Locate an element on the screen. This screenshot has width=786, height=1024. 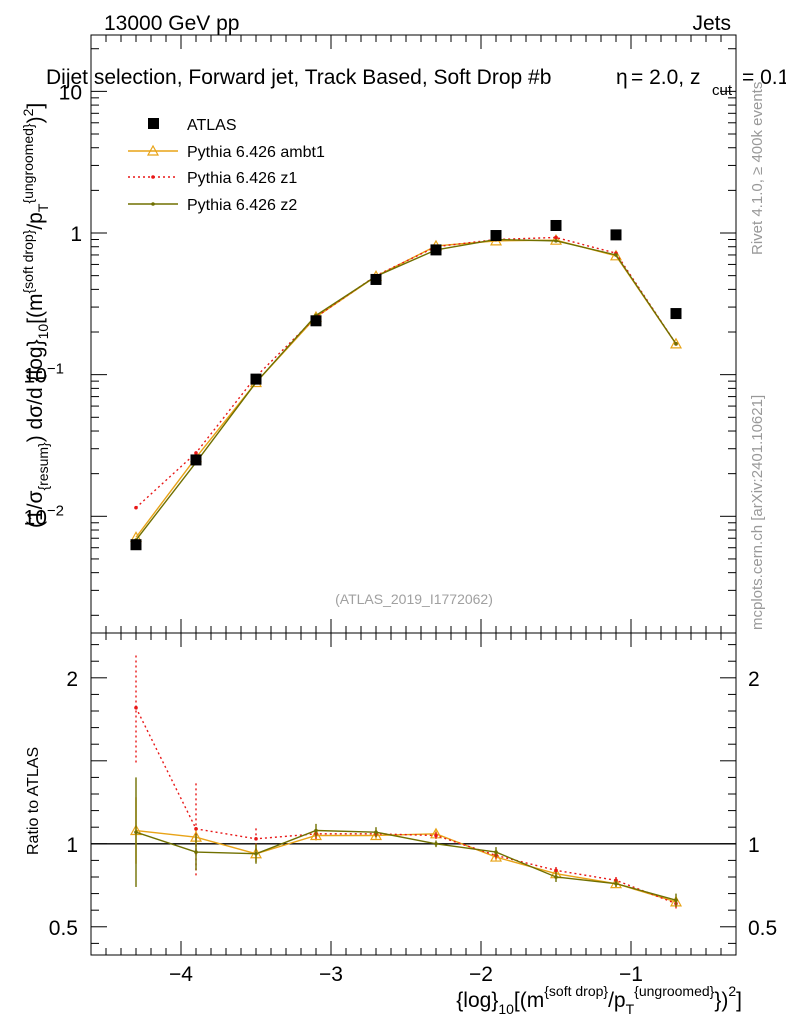
x-tick-label: −4 is located at coordinates (181, 974).